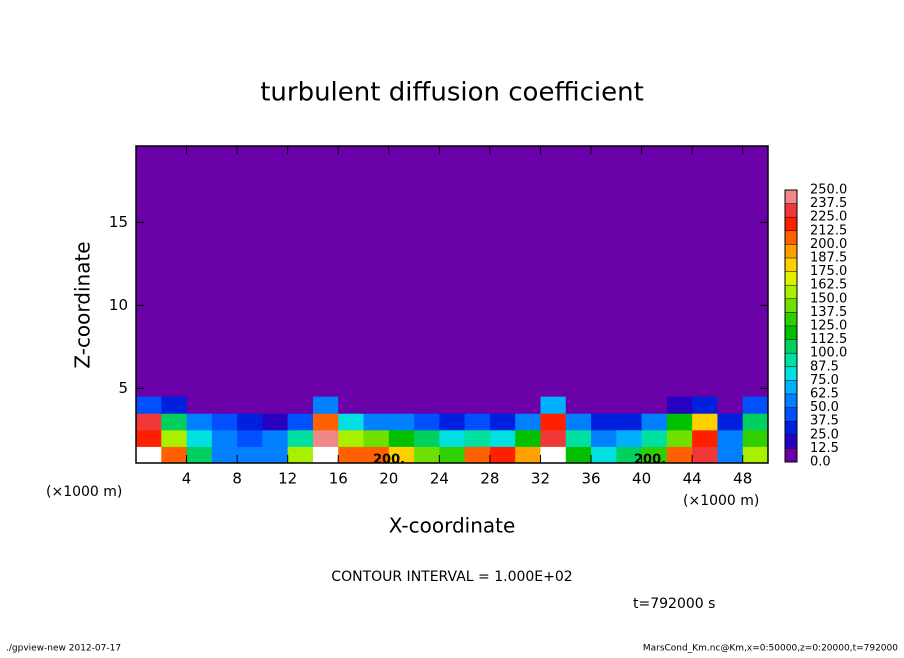 This screenshot has height=658, width=904. What do you see at coordinates (824, 394) in the screenshot?
I see `colorbar-label: 62.5` at bounding box center [824, 394].